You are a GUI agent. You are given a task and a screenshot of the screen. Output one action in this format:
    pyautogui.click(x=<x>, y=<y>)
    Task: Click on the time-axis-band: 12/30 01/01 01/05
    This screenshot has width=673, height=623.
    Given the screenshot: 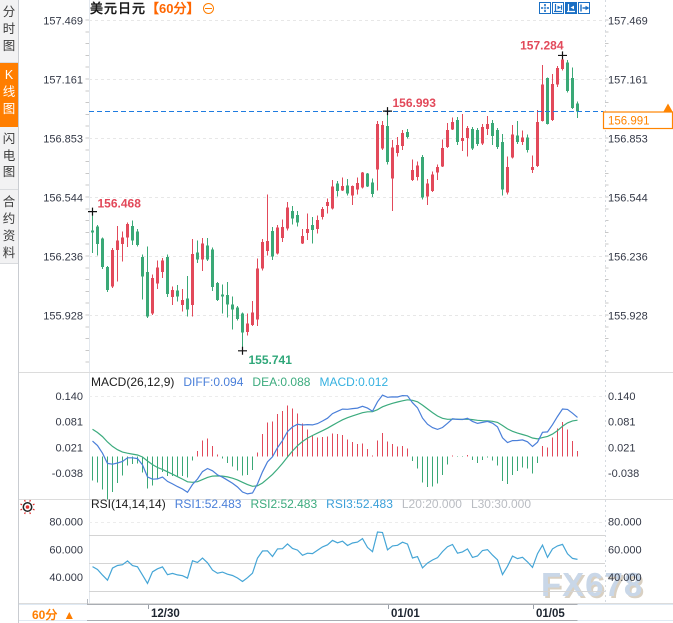 What is the action you would take?
    pyautogui.click(x=346, y=610)
    